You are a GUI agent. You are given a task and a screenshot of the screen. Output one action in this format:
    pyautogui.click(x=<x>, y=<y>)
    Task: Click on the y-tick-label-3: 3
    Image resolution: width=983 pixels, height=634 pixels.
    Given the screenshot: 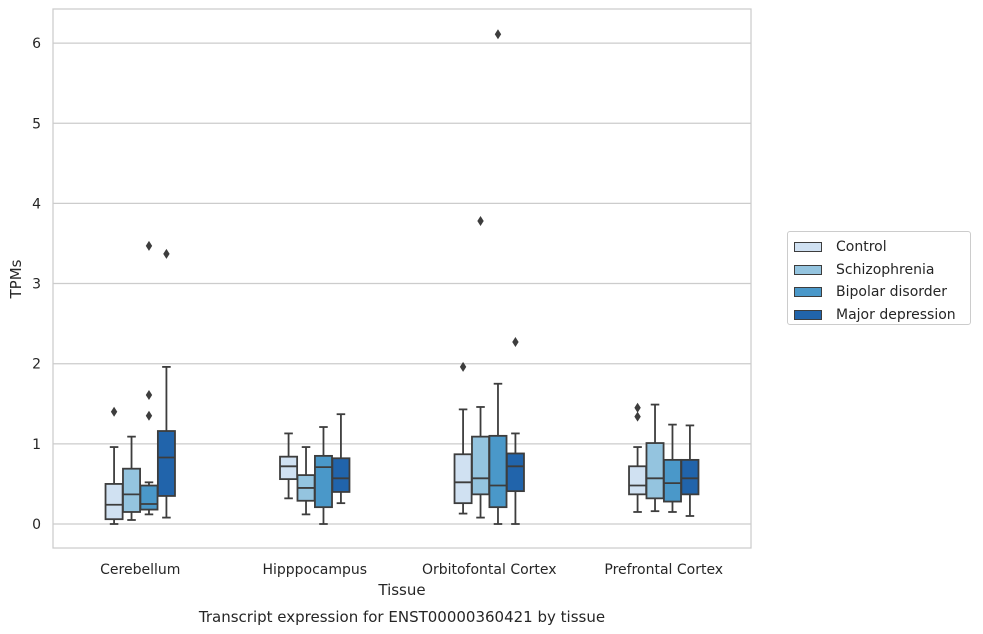 What is the action you would take?
    pyautogui.click(x=36, y=285)
    